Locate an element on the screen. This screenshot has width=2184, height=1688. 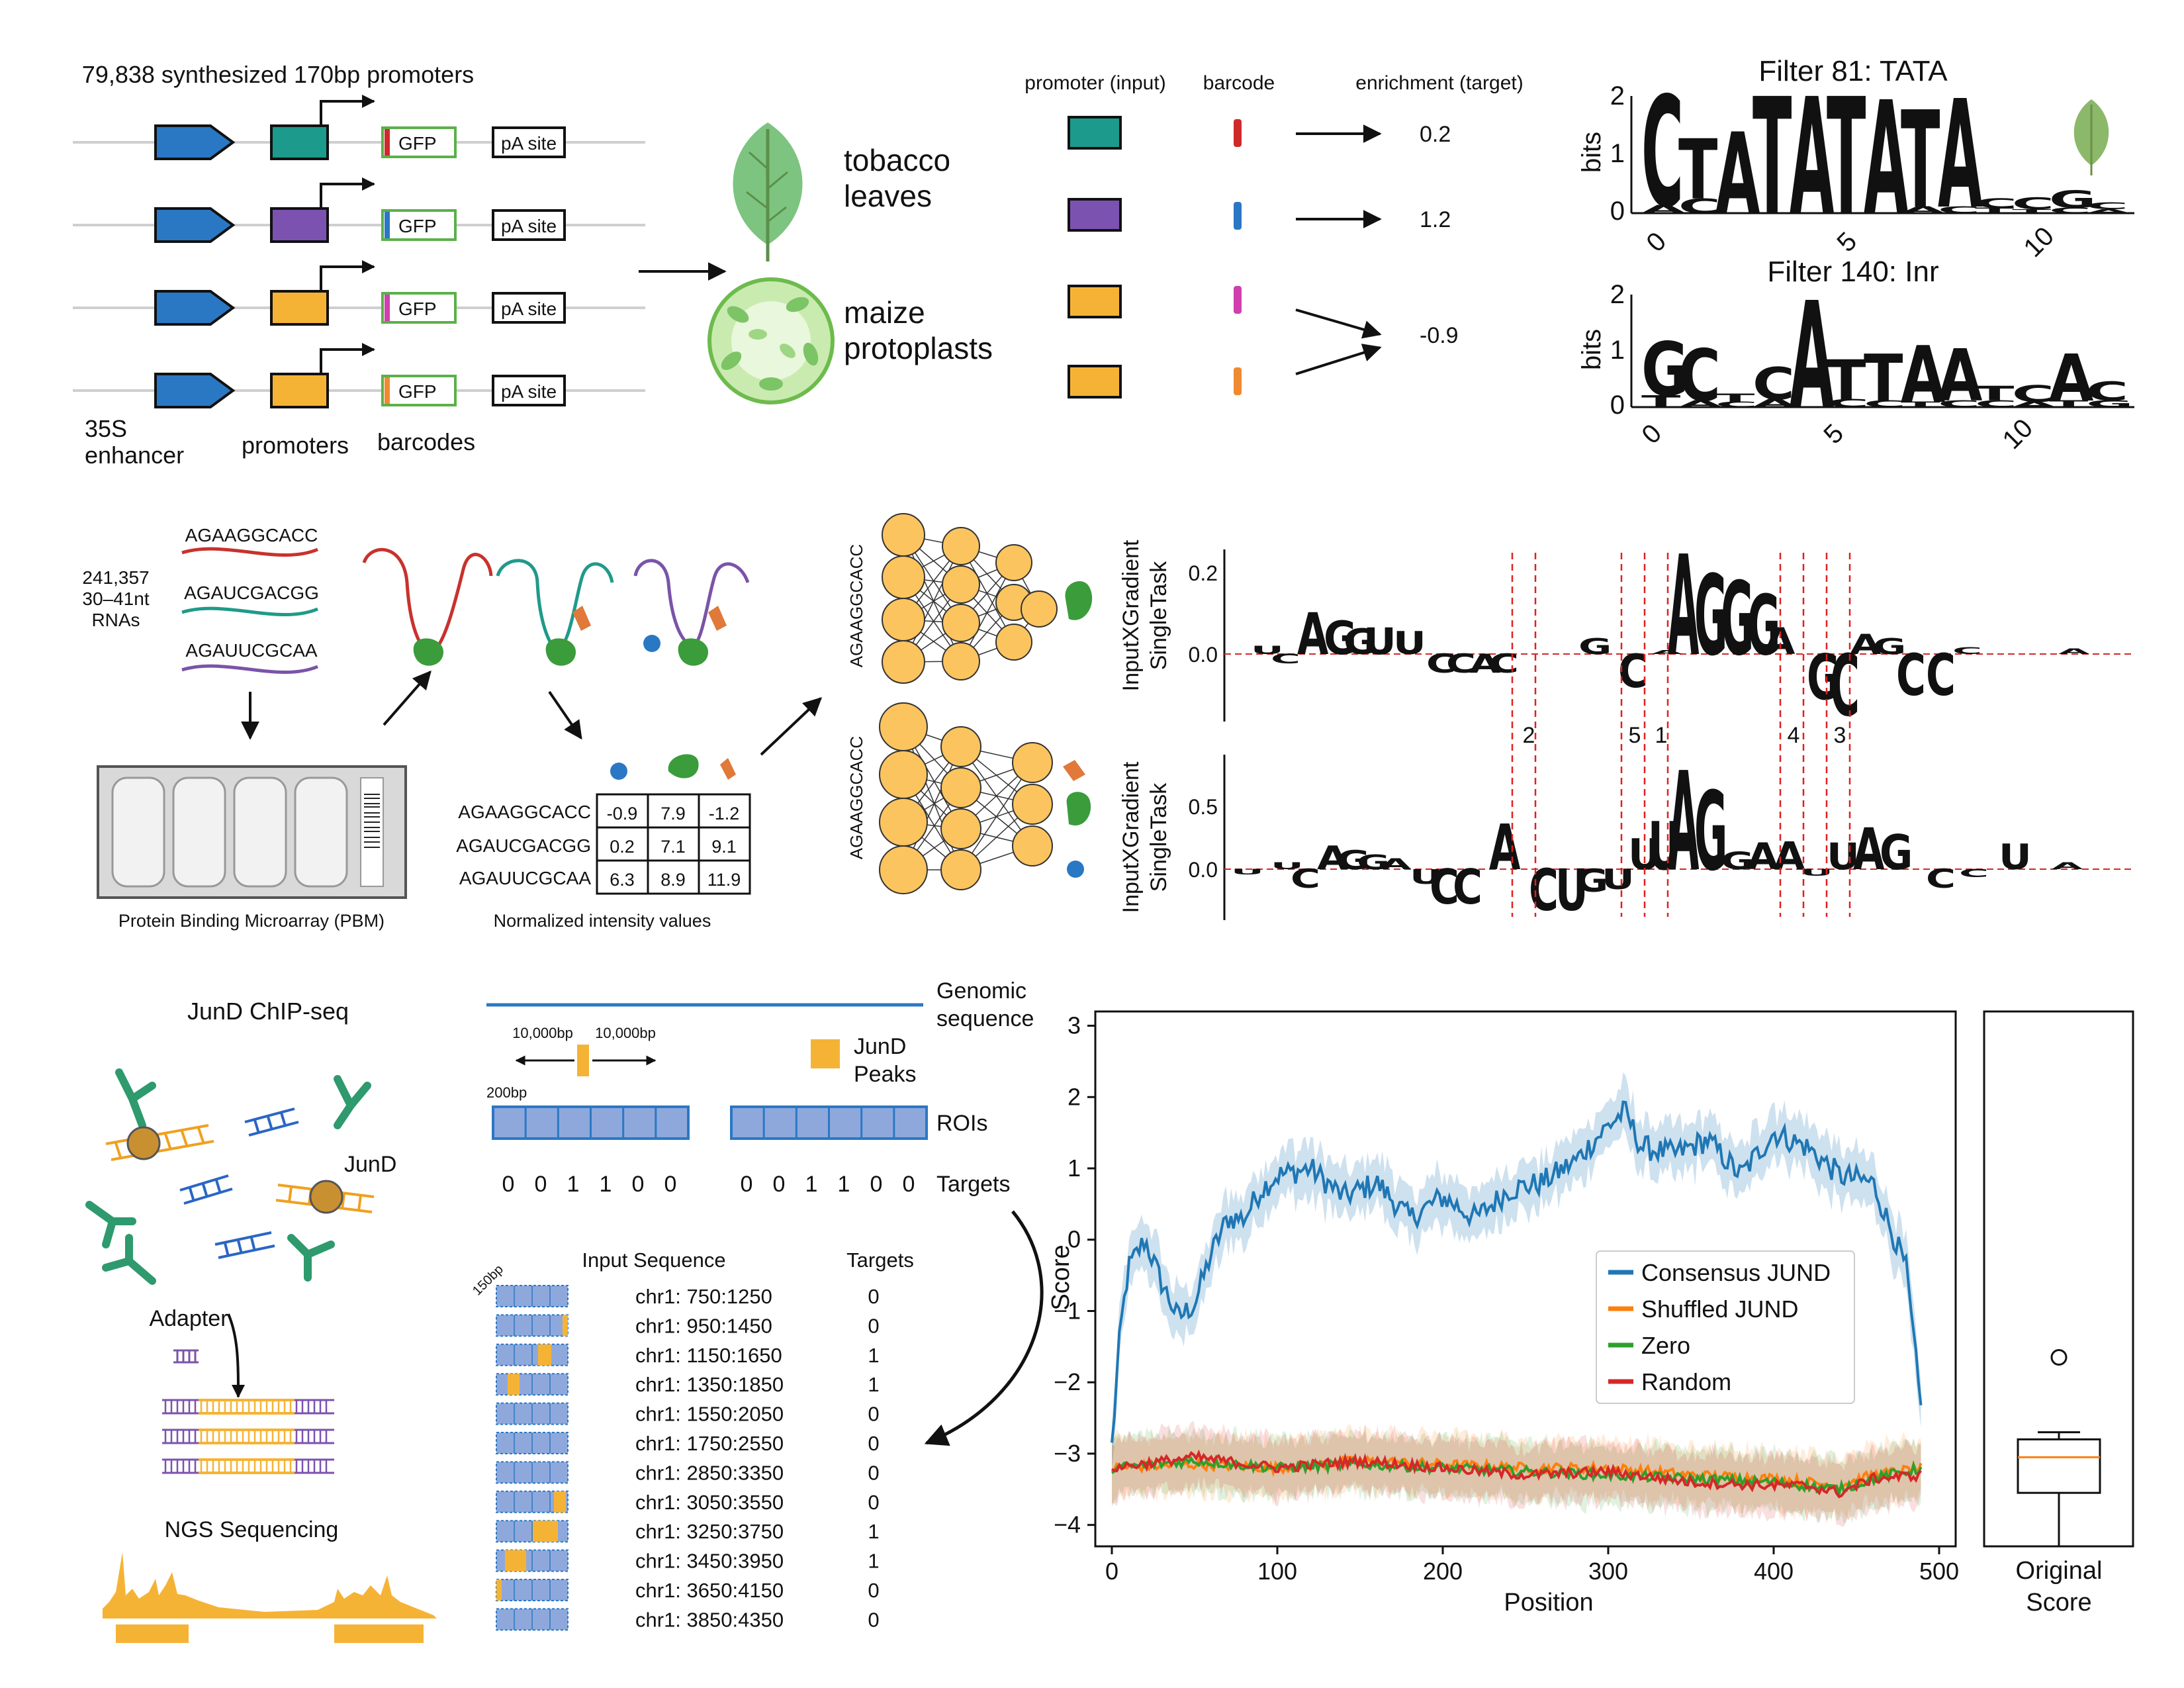
target-value: 0 is located at coordinates (873, 1472).